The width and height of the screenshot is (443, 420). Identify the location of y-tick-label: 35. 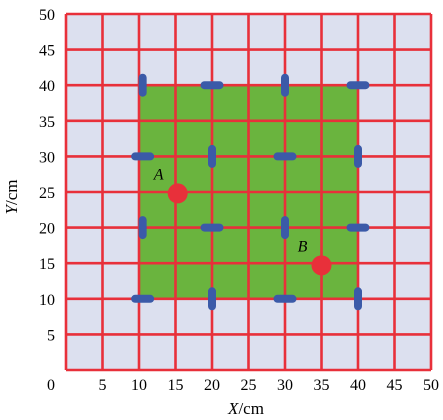
(47, 122).